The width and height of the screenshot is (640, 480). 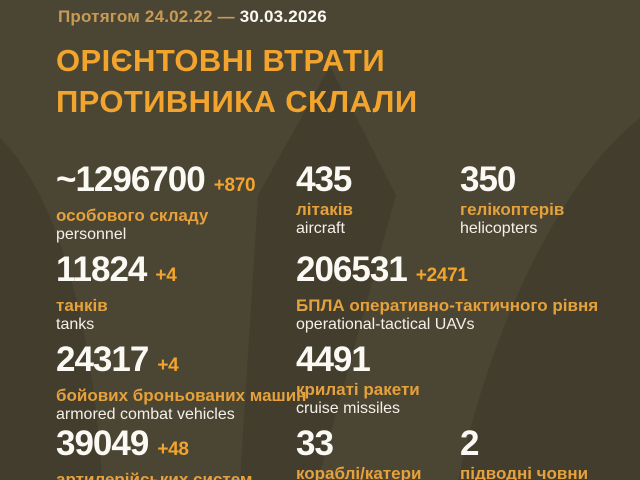 What do you see at coordinates (91, 234) in the screenshot?
I see `stat-label-en: personnel` at bounding box center [91, 234].